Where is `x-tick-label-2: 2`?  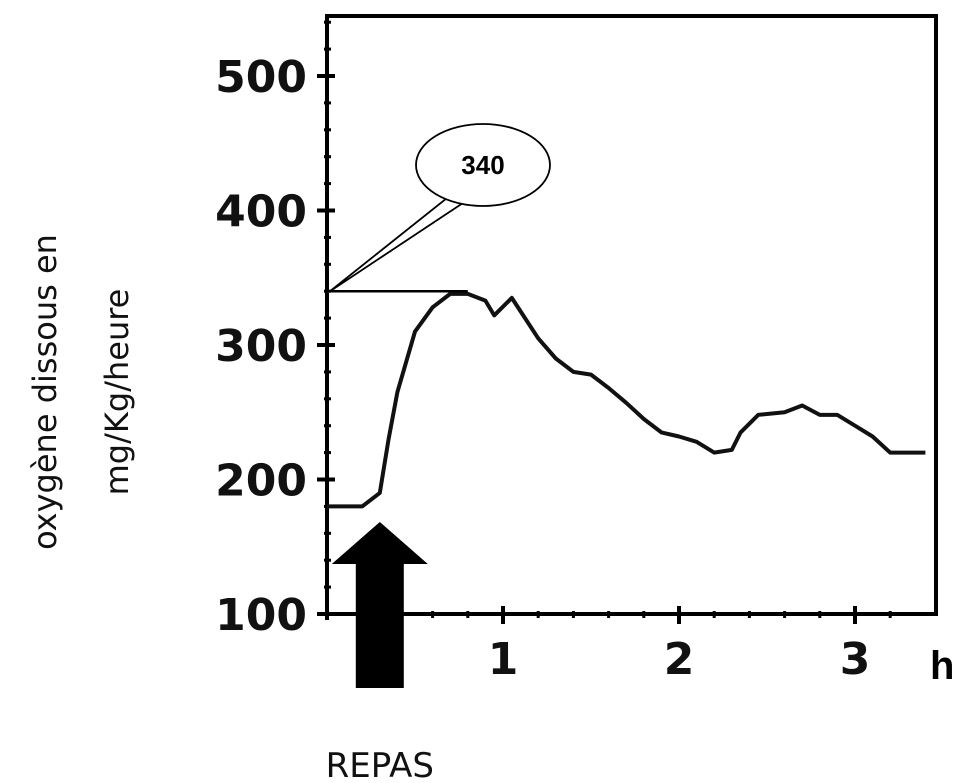
x-tick-label-2: 2 is located at coordinates (679, 659).